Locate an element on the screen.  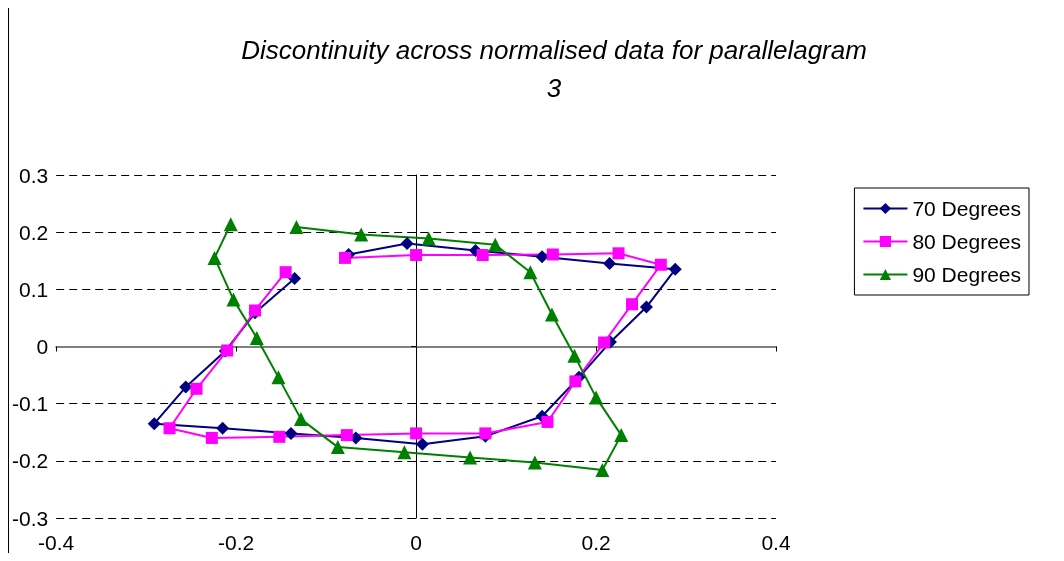
chart-title: Discontinuity across normalised data for parallelagram 3 is located at coordinates (554, 69).